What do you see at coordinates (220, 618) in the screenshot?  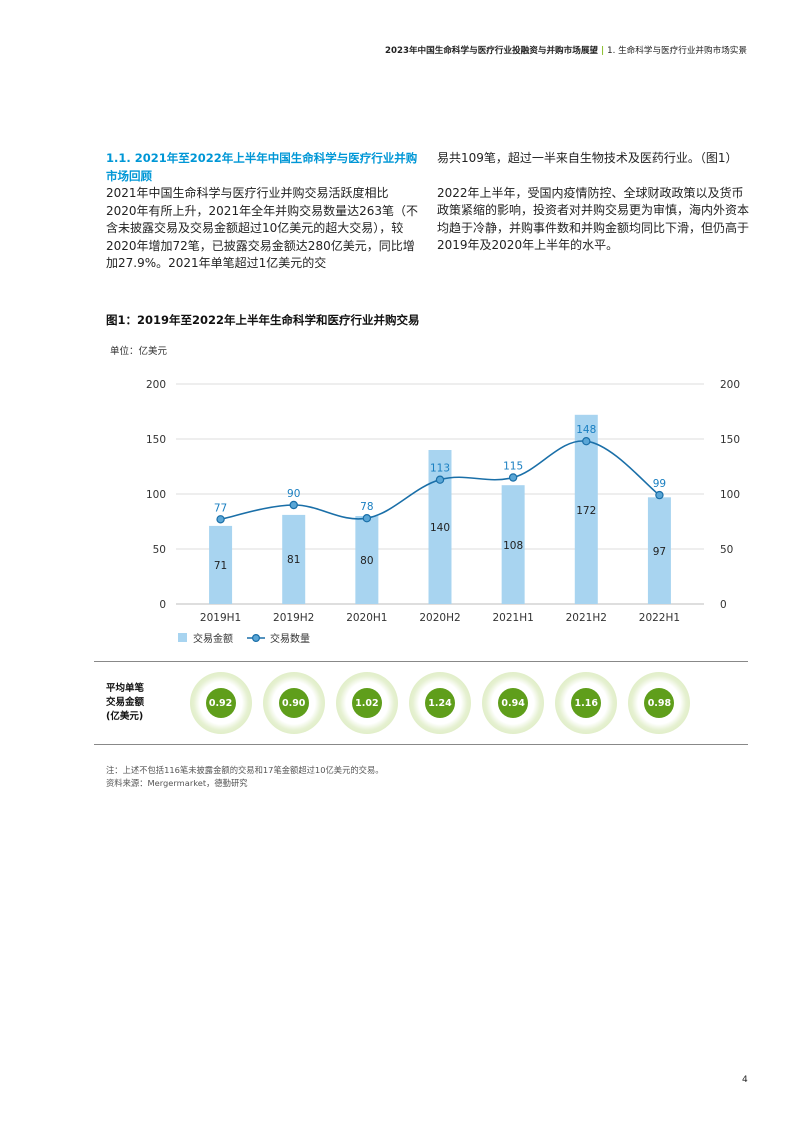 I see `x-tick-label: 2019H1` at bounding box center [220, 618].